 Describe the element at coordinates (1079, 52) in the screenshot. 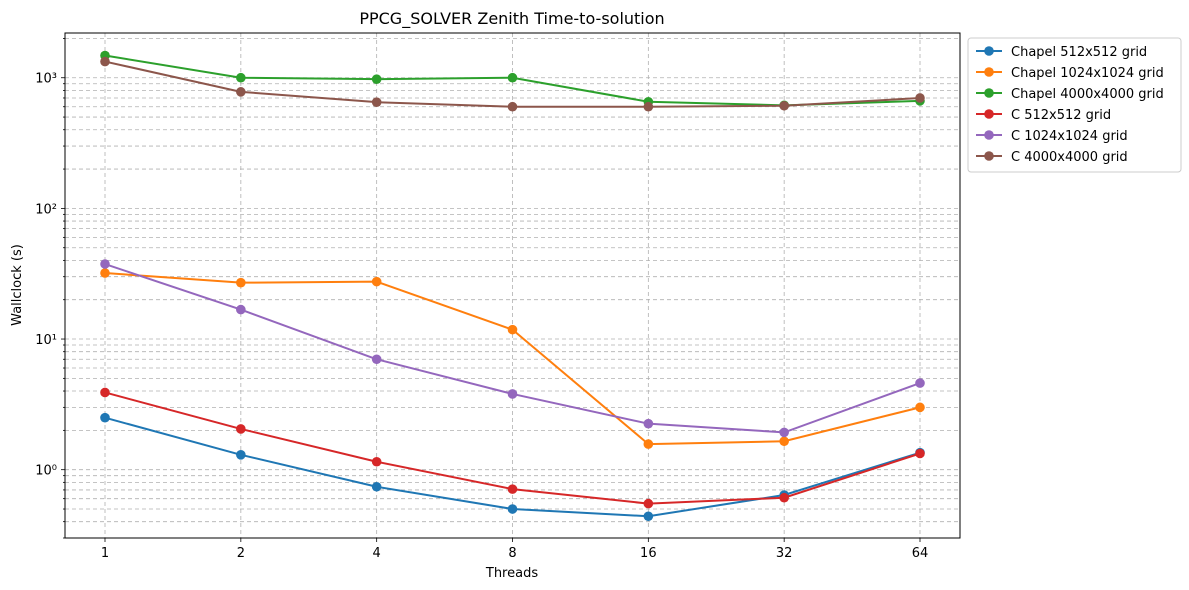

I see `legend-label: Chapel 512x512 grid` at that location.